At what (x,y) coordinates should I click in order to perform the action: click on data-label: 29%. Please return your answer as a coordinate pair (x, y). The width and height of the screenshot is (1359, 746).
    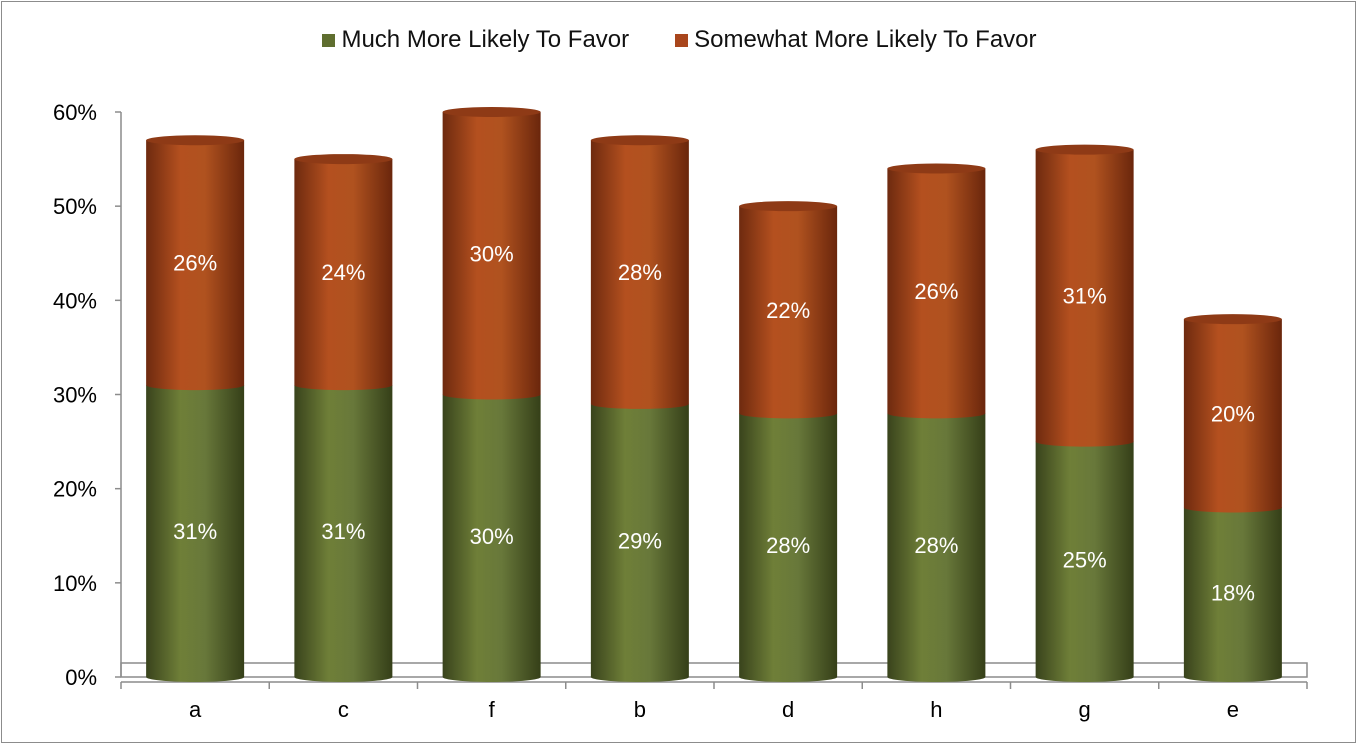
    Looking at the image, I should click on (640, 540).